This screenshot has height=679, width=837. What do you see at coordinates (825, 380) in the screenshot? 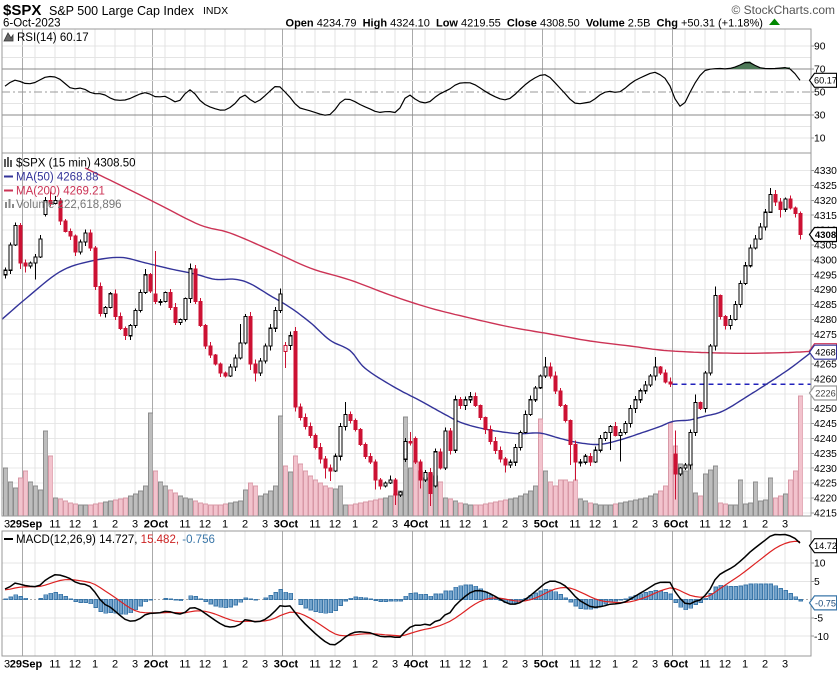
I see `svg-text: 4260` at bounding box center [825, 380].